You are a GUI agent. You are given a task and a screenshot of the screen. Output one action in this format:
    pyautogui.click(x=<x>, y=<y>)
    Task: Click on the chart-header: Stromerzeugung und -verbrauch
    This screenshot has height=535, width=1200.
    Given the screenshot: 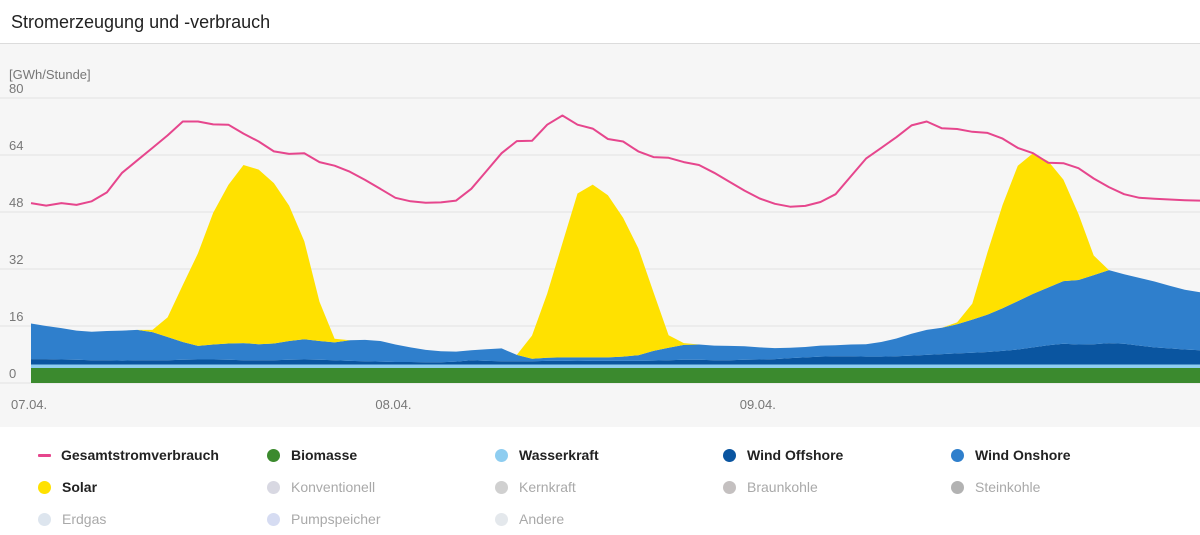 What is the action you would take?
    pyautogui.click(x=600, y=22)
    